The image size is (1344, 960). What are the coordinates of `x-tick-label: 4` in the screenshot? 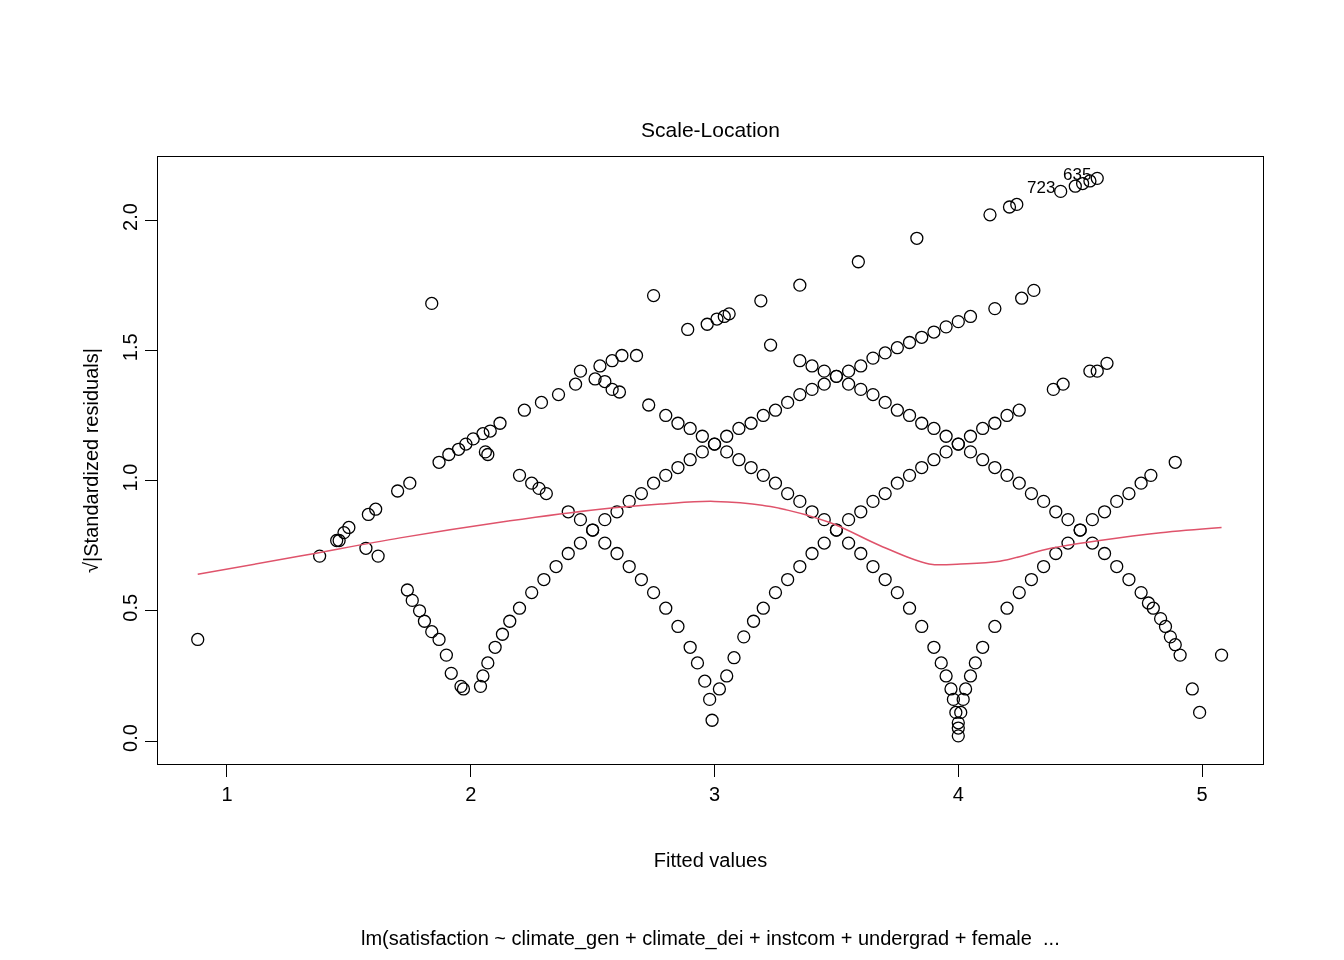 It's located at (958, 794).